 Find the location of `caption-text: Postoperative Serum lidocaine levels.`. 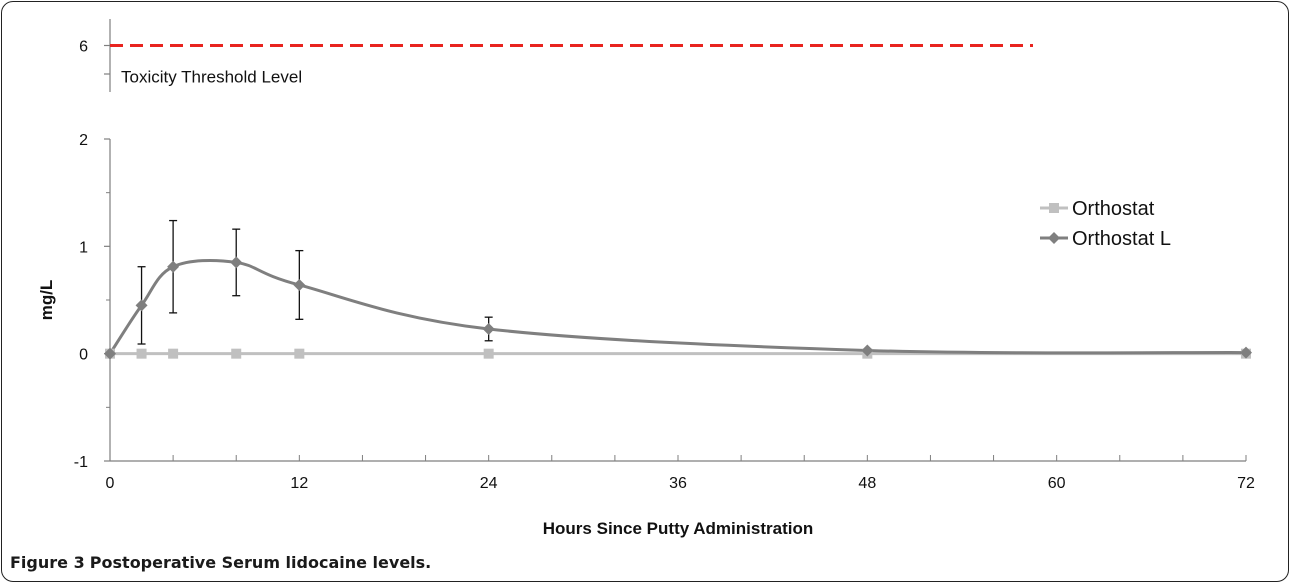

caption-text: Postoperative Serum lidocaine levels. is located at coordinates (260, 562).